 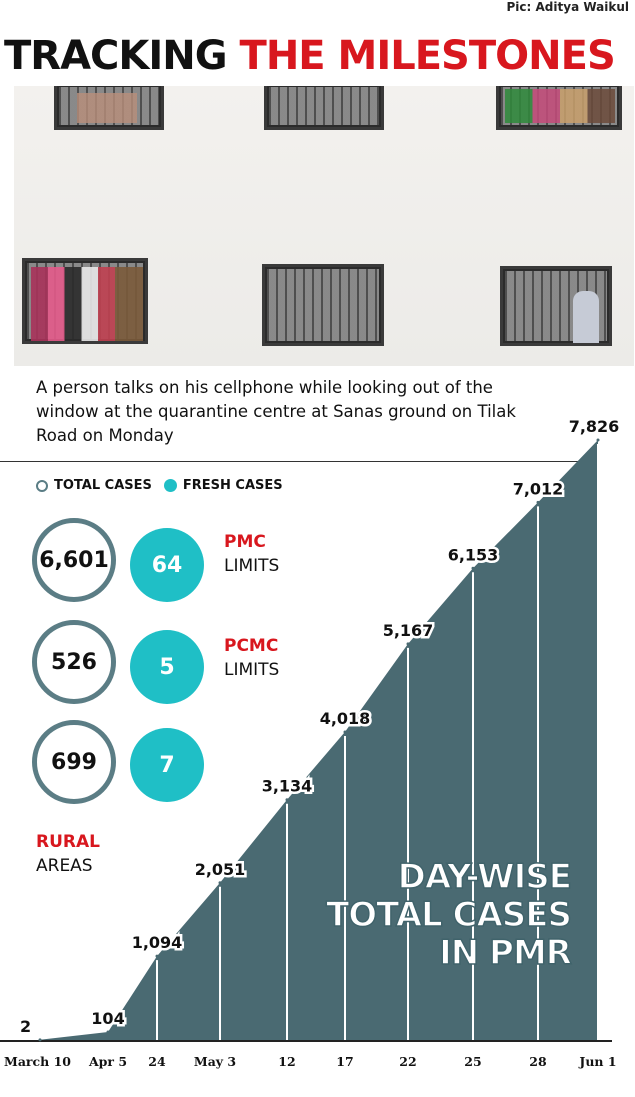 What do you see at coordinates (538, 488) in the screenshot?
I see `data-label: 7,012` at bounding box center [538, 488].